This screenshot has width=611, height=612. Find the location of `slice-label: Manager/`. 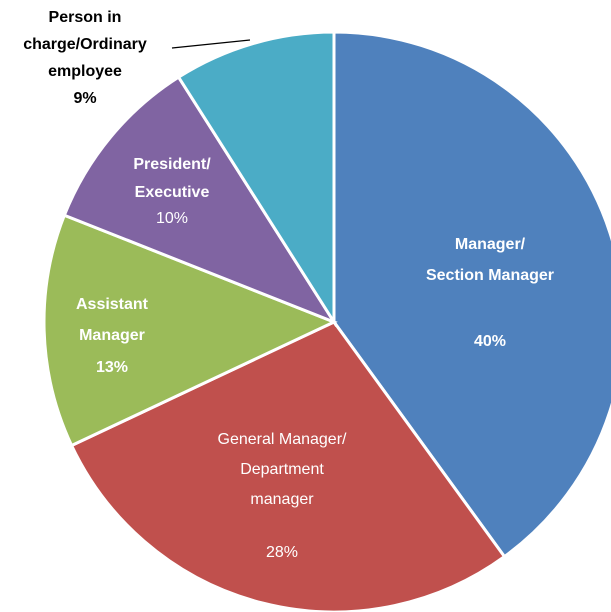

slice-label: Manager/ is located at coordinates (490, 244).